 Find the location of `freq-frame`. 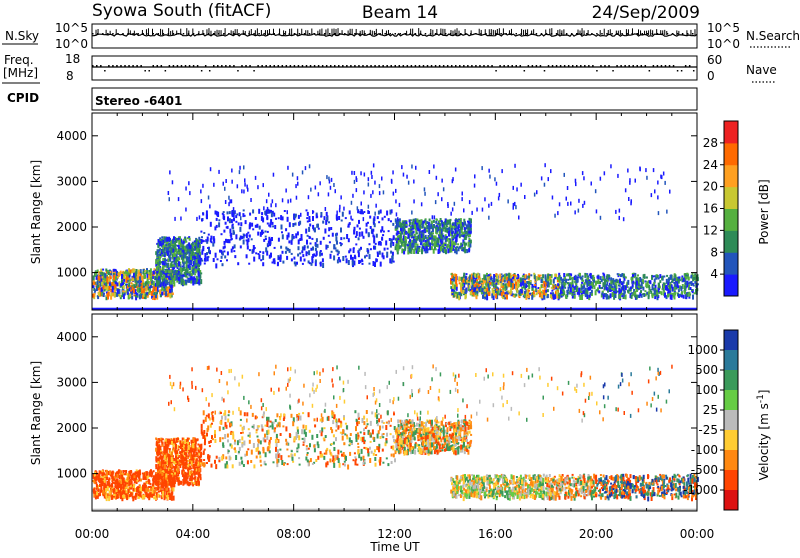

freq-frame is located at coordinates (394, 68).